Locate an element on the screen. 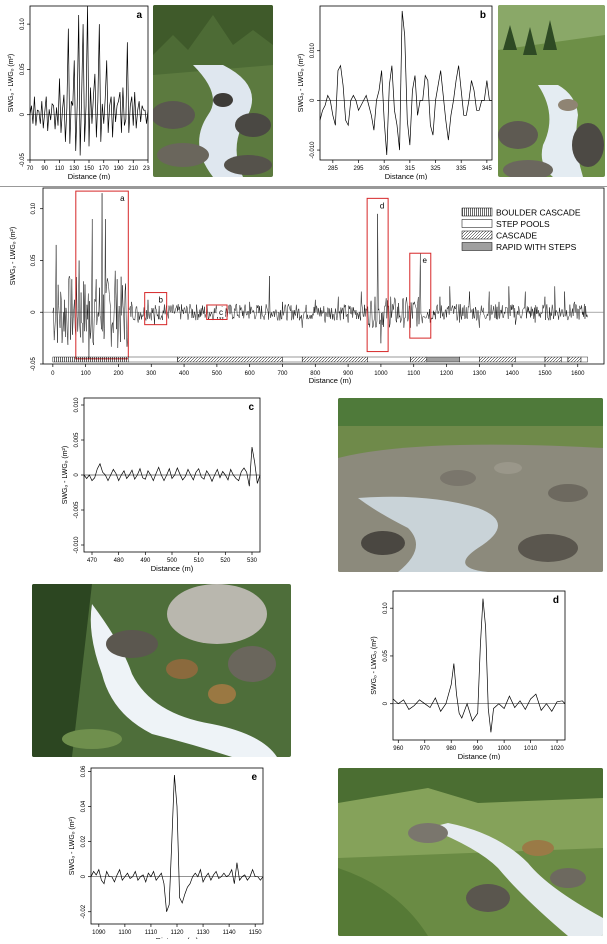 Image resolution: width=607 pixels, height=944 pixels. legend-label: RAPID WITH STEPS is located at coordinates (536, 247).